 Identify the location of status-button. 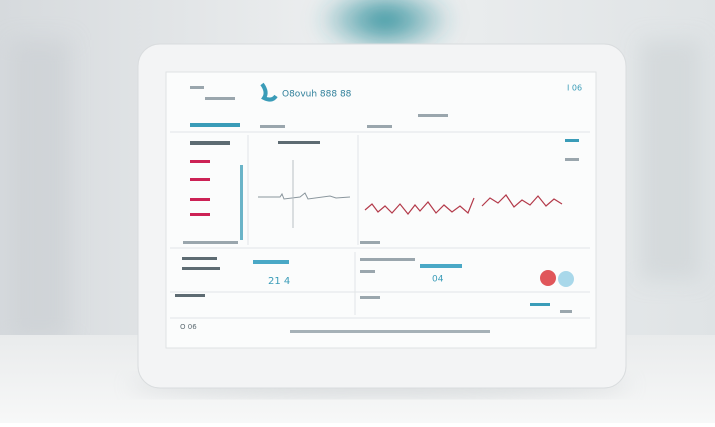
(566, 279).